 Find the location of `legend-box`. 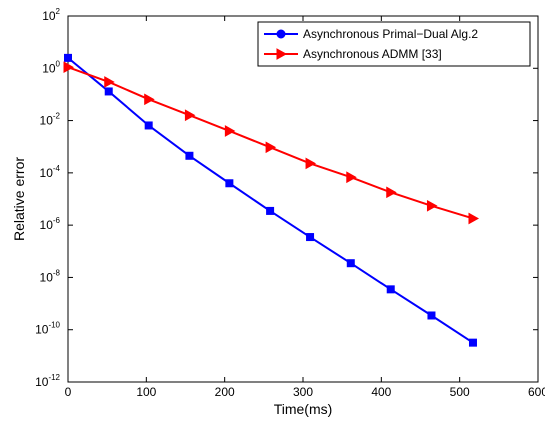

legend-box is located at coordinates (394, 44).